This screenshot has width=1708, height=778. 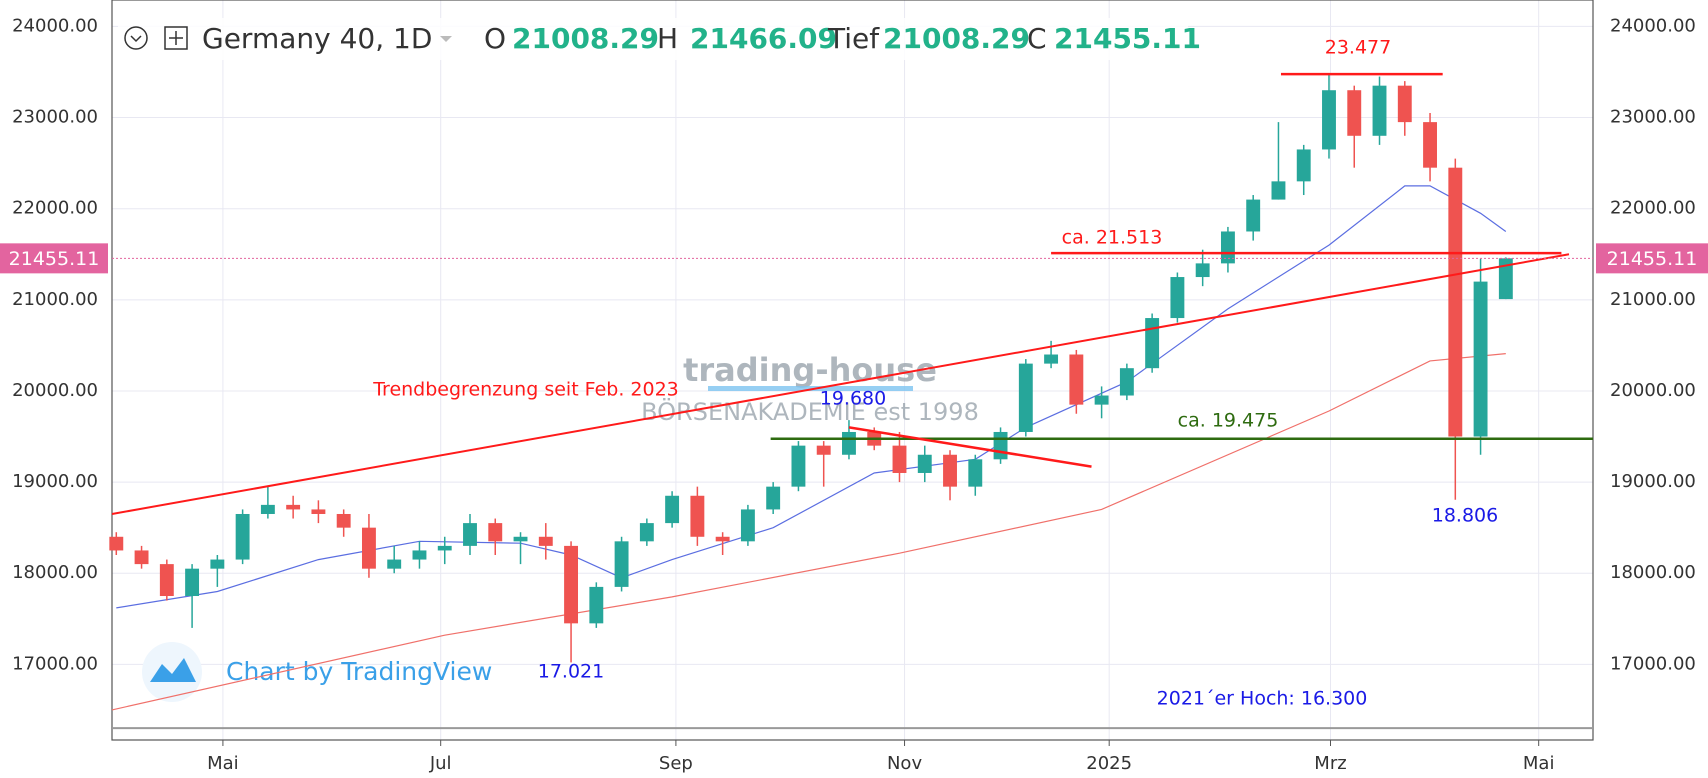 What do you see at coordinates (55, 299) in the screenshot?
I see `y-tick-label: 21000.00` at bounding box center [55, 299].